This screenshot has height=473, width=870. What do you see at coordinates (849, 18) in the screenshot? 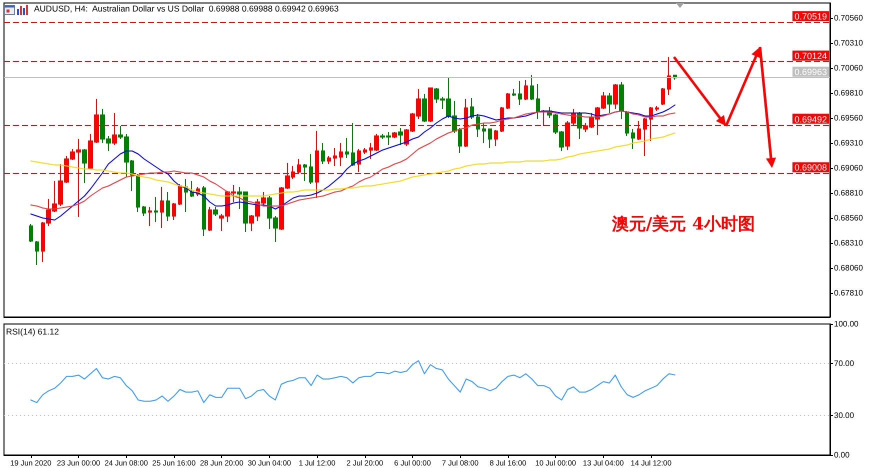
I see `y-tick-label: 0.70560` at bounding box center [849, 18].